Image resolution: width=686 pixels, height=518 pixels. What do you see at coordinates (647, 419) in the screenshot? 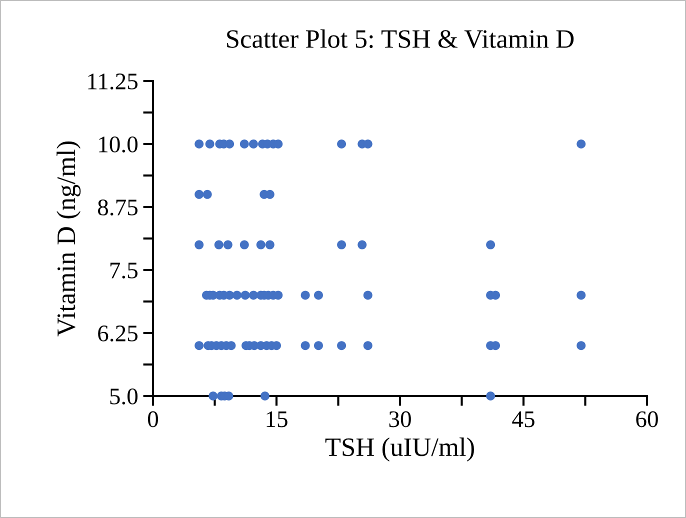
I see `x-tick-label: 60` at bounding box center [647, 419].